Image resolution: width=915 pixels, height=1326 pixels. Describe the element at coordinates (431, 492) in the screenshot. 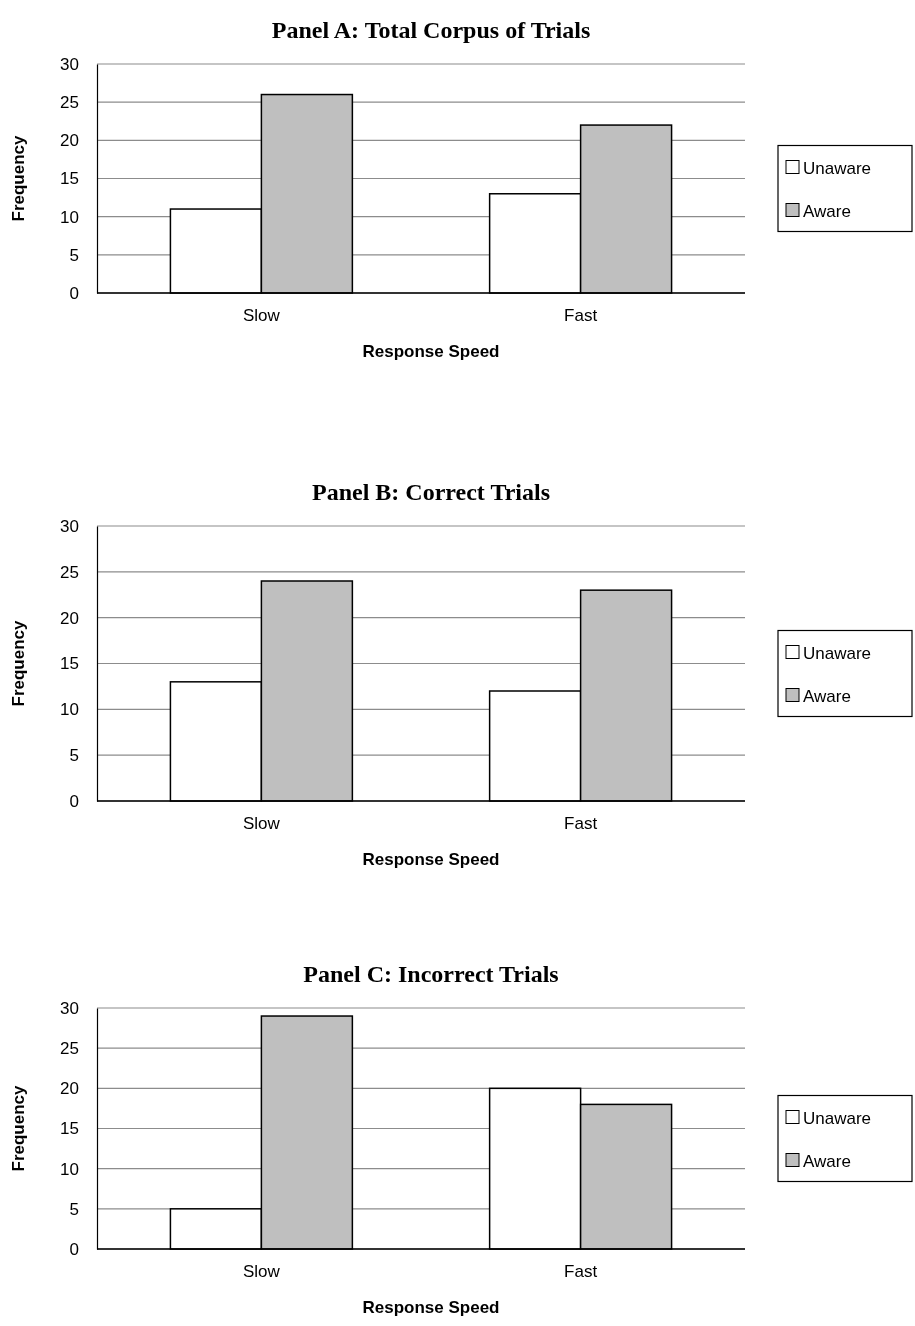

I see `chart-title: Panel B: Correct Trials` at that location.